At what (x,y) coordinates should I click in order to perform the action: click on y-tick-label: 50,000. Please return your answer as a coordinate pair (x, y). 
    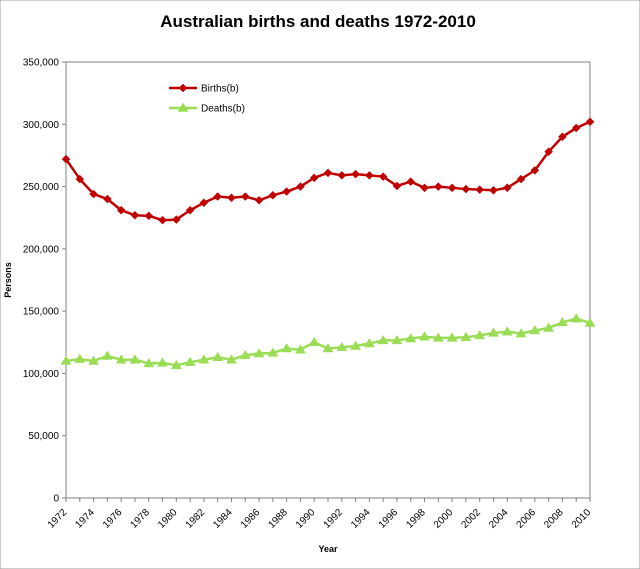
    Looking at the image, I should click on (43, 436).